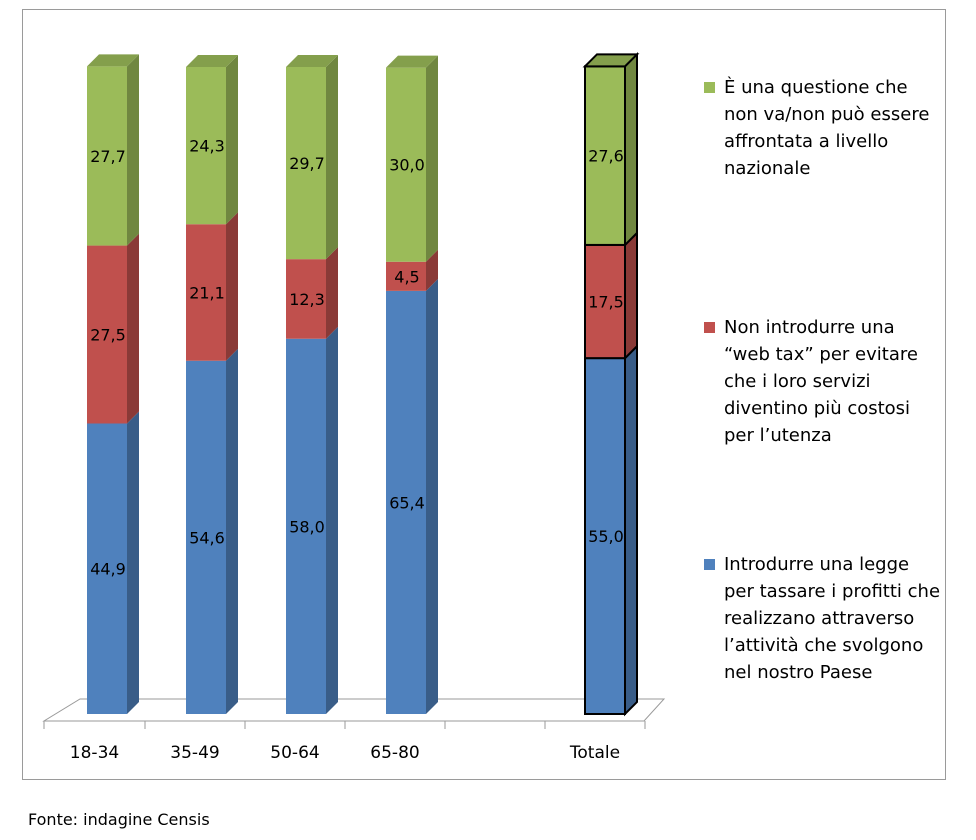 The width and height of the screenshot is (976, 840). What do you see at coordinates (709, 564) in the screenshot?
I see `legend-swatch-blue` at bounding box center [709, 564].